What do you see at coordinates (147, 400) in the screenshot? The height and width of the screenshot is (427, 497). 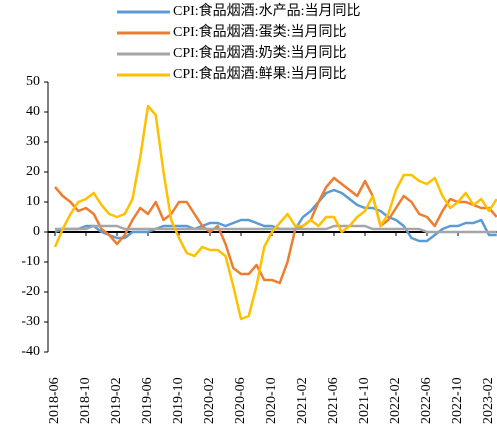 I see `x-tick-label: 2019-06` at bounding box center [147, 400].